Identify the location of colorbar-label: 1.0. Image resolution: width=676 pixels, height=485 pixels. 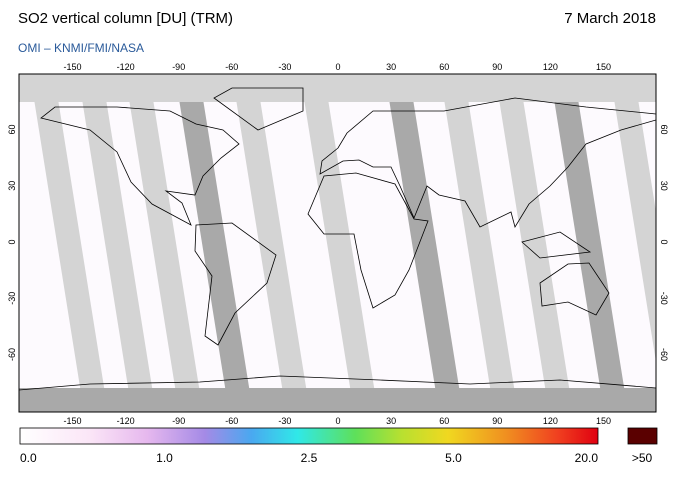
(164, 458).